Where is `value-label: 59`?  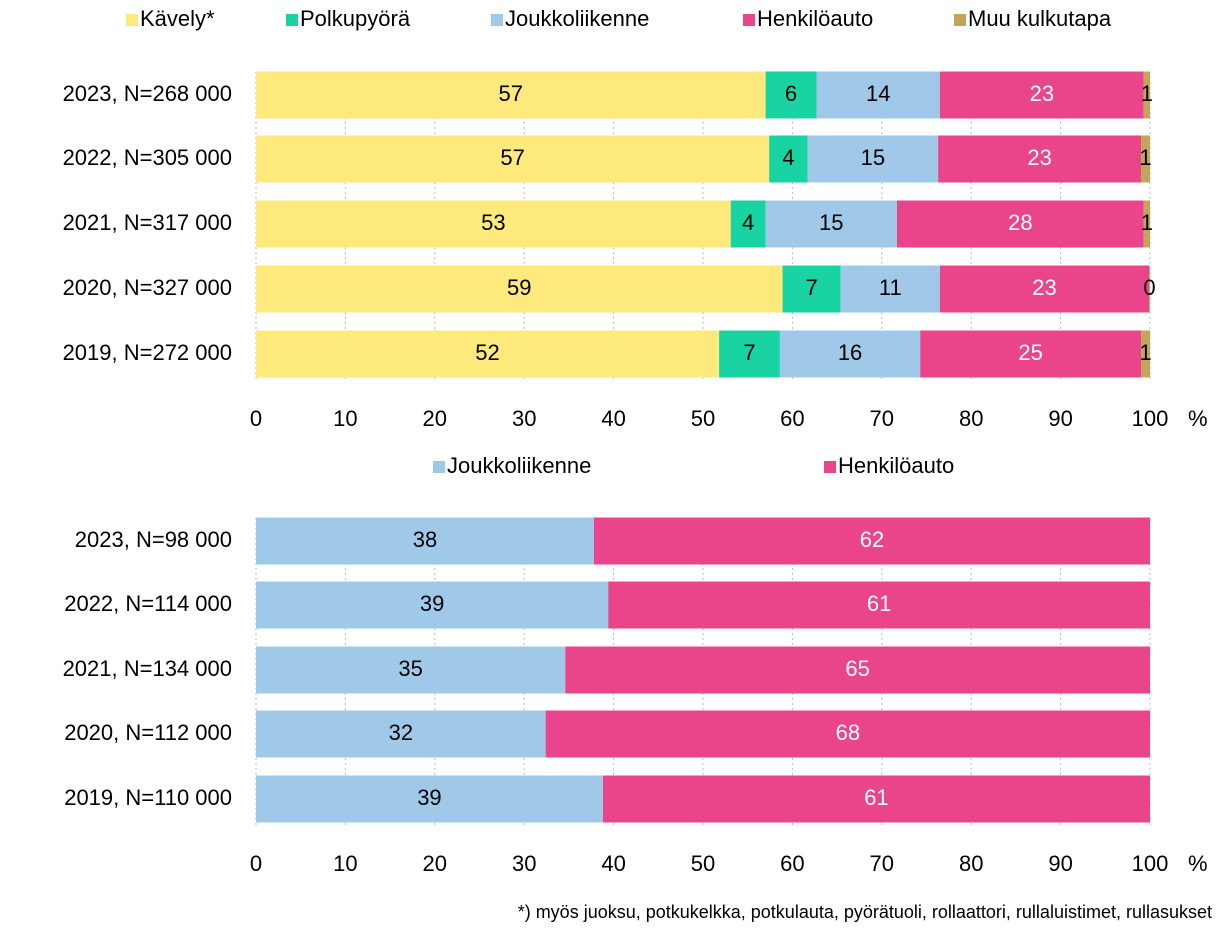 value-label: 59 is located at coordinates (519, 287).